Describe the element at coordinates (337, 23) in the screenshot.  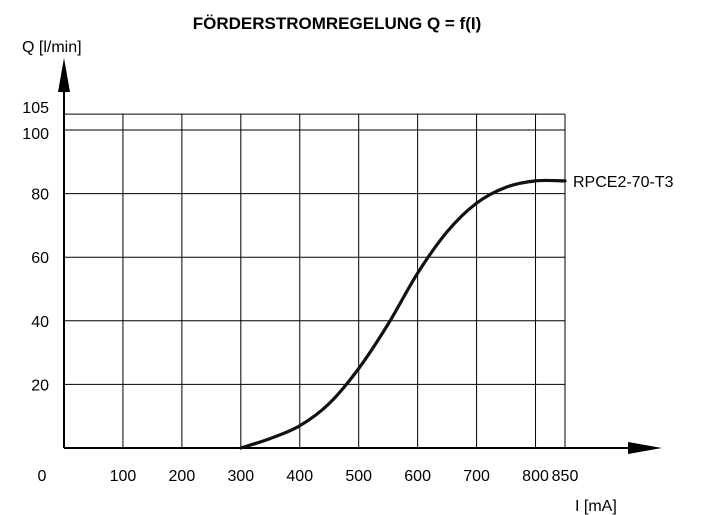
I see `chart-title: FÖRDERSTROMREGELUNG Q = f(I)` at that location.